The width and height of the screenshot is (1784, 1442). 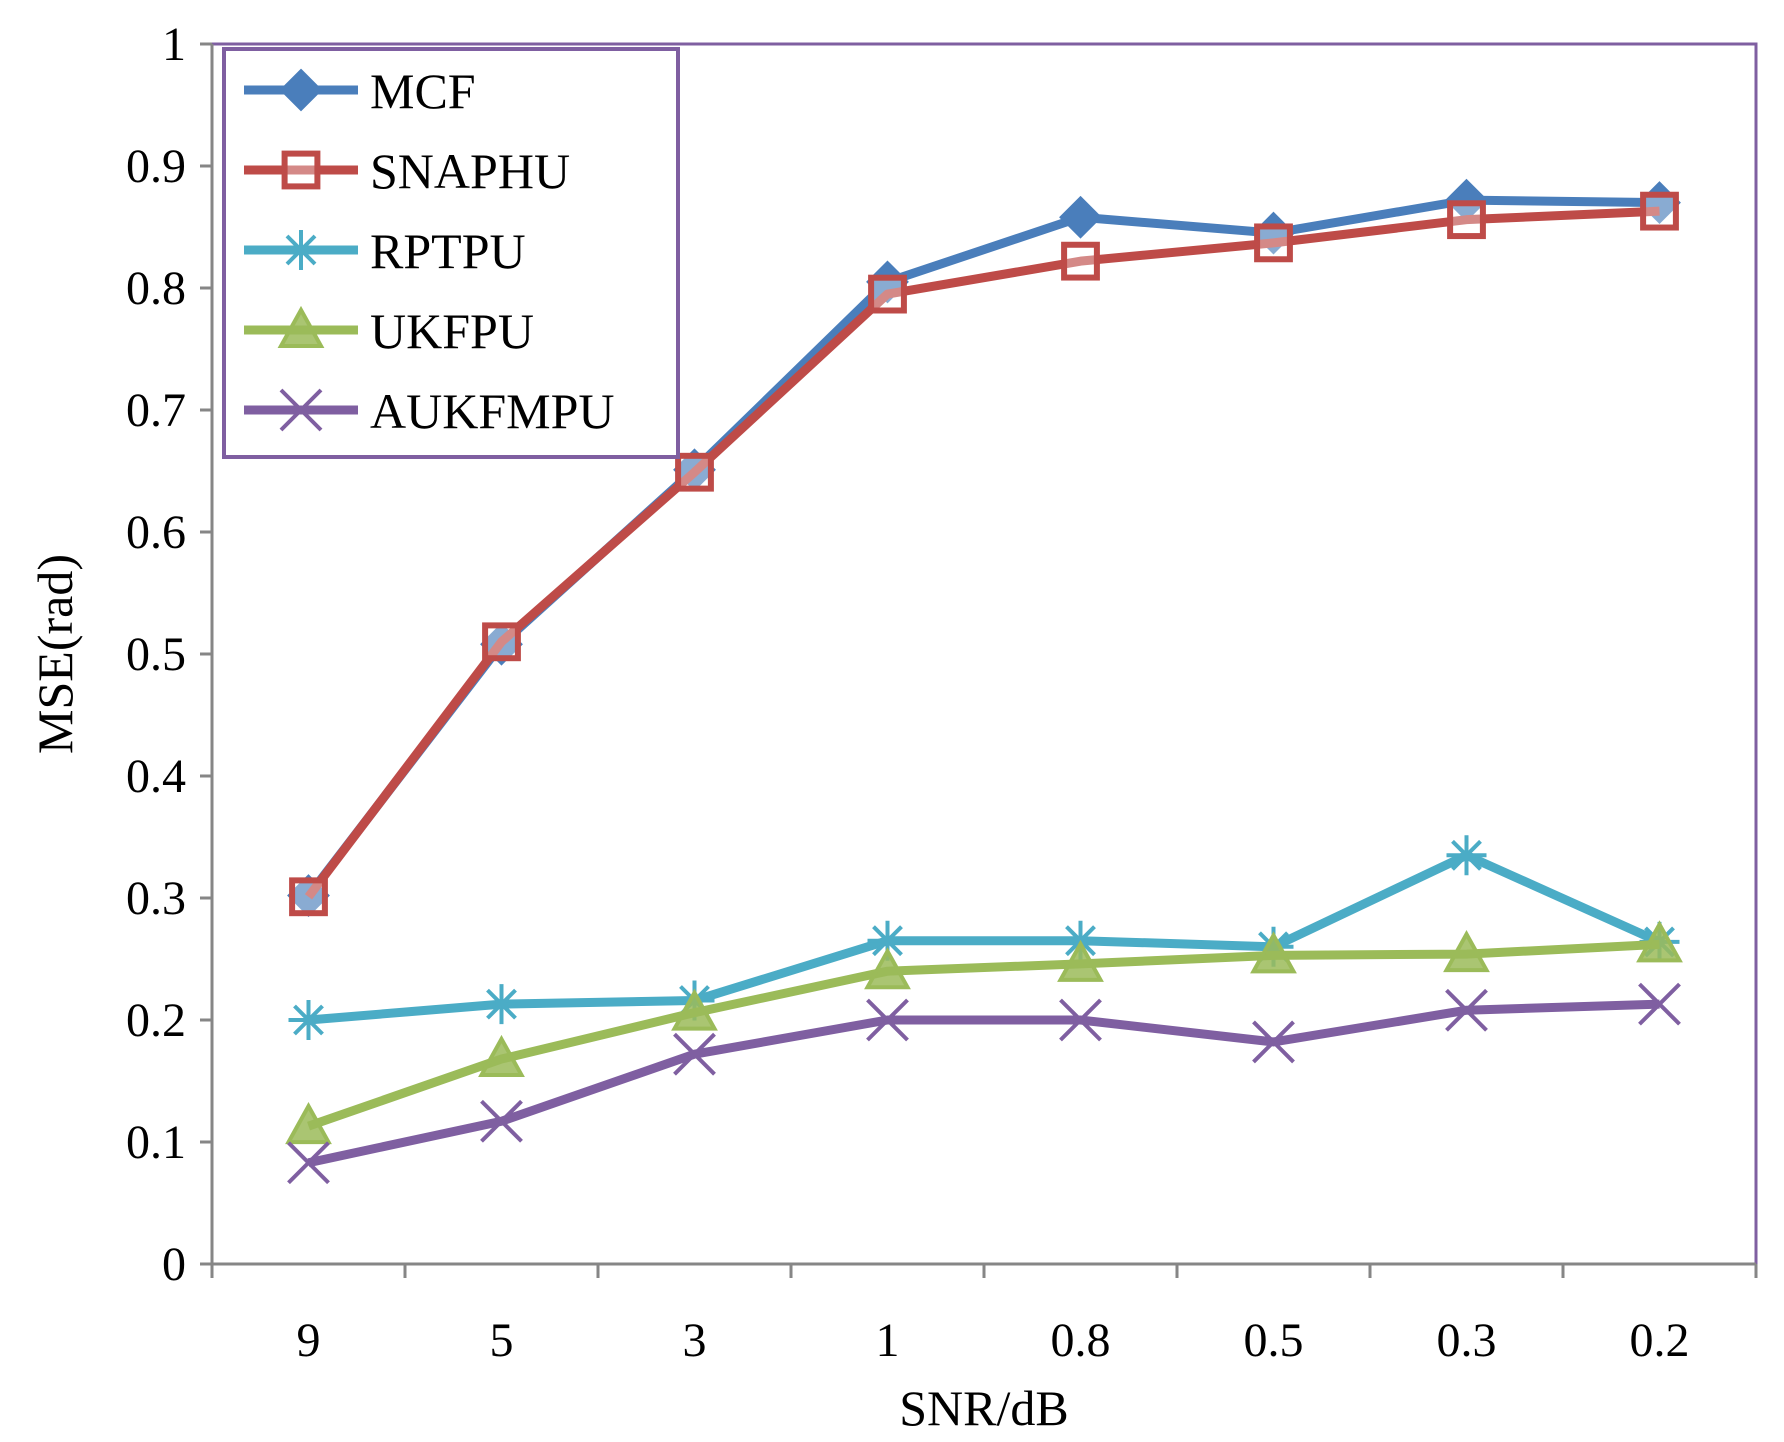 I want to click on x-axis-title: SNR/dB, so click(x=984, y=1408).